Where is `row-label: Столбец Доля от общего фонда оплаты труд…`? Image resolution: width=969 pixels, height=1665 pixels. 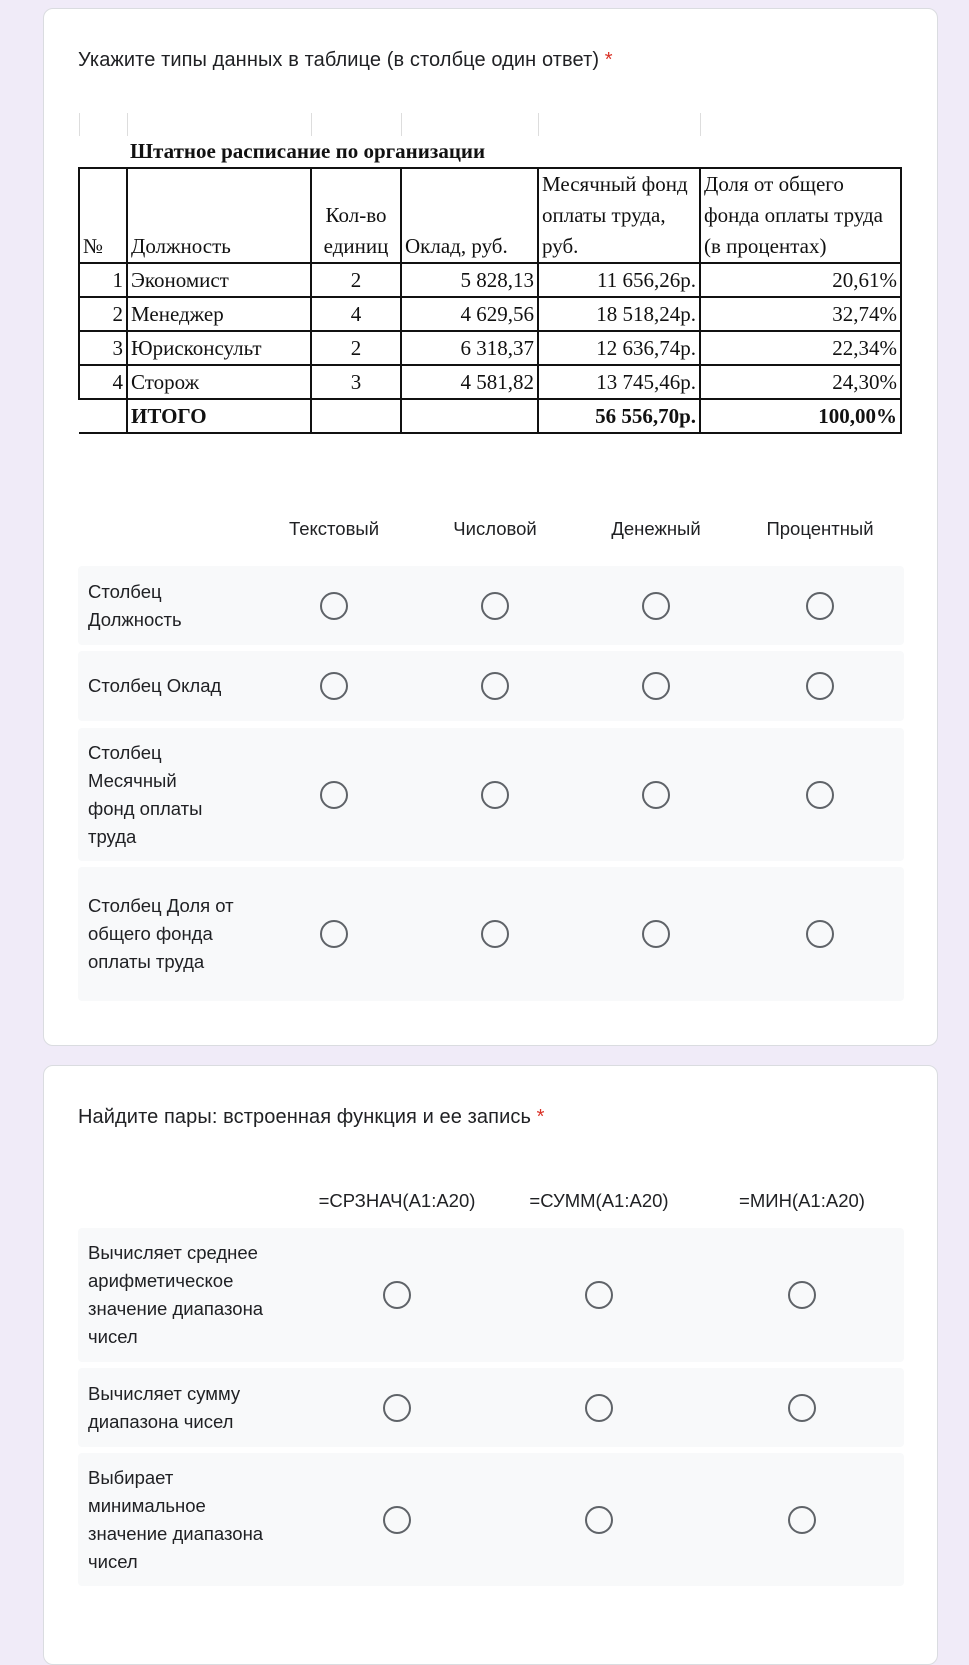
row-label: Столбец Доля от общего фонда оплаты труд… is located at coordinates (161, 933).